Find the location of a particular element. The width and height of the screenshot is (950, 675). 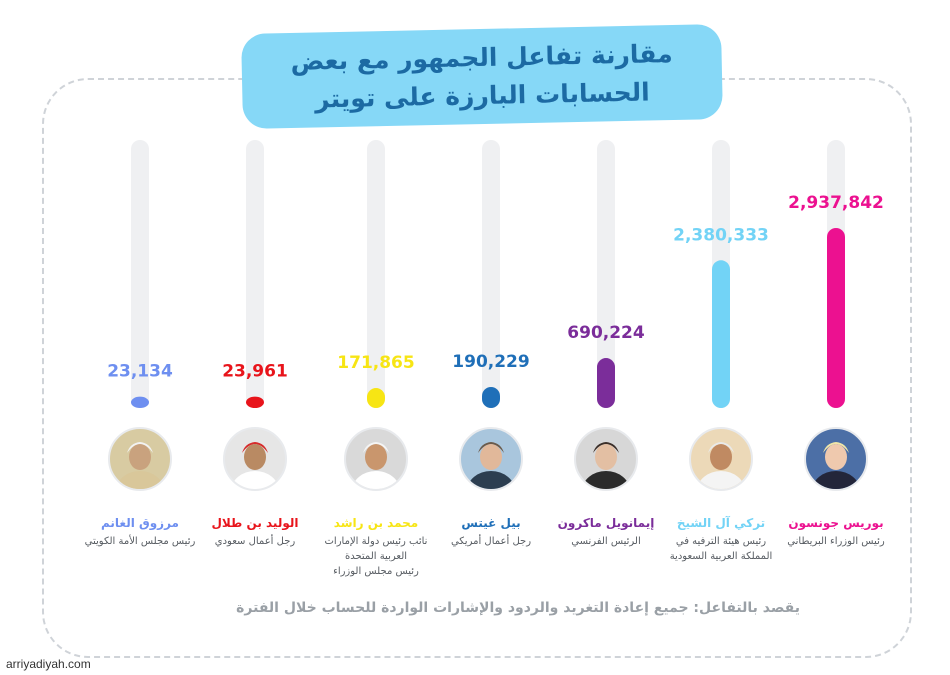

person-role-line: الرئيس الفرنسي is located at coordinates (606, 541).